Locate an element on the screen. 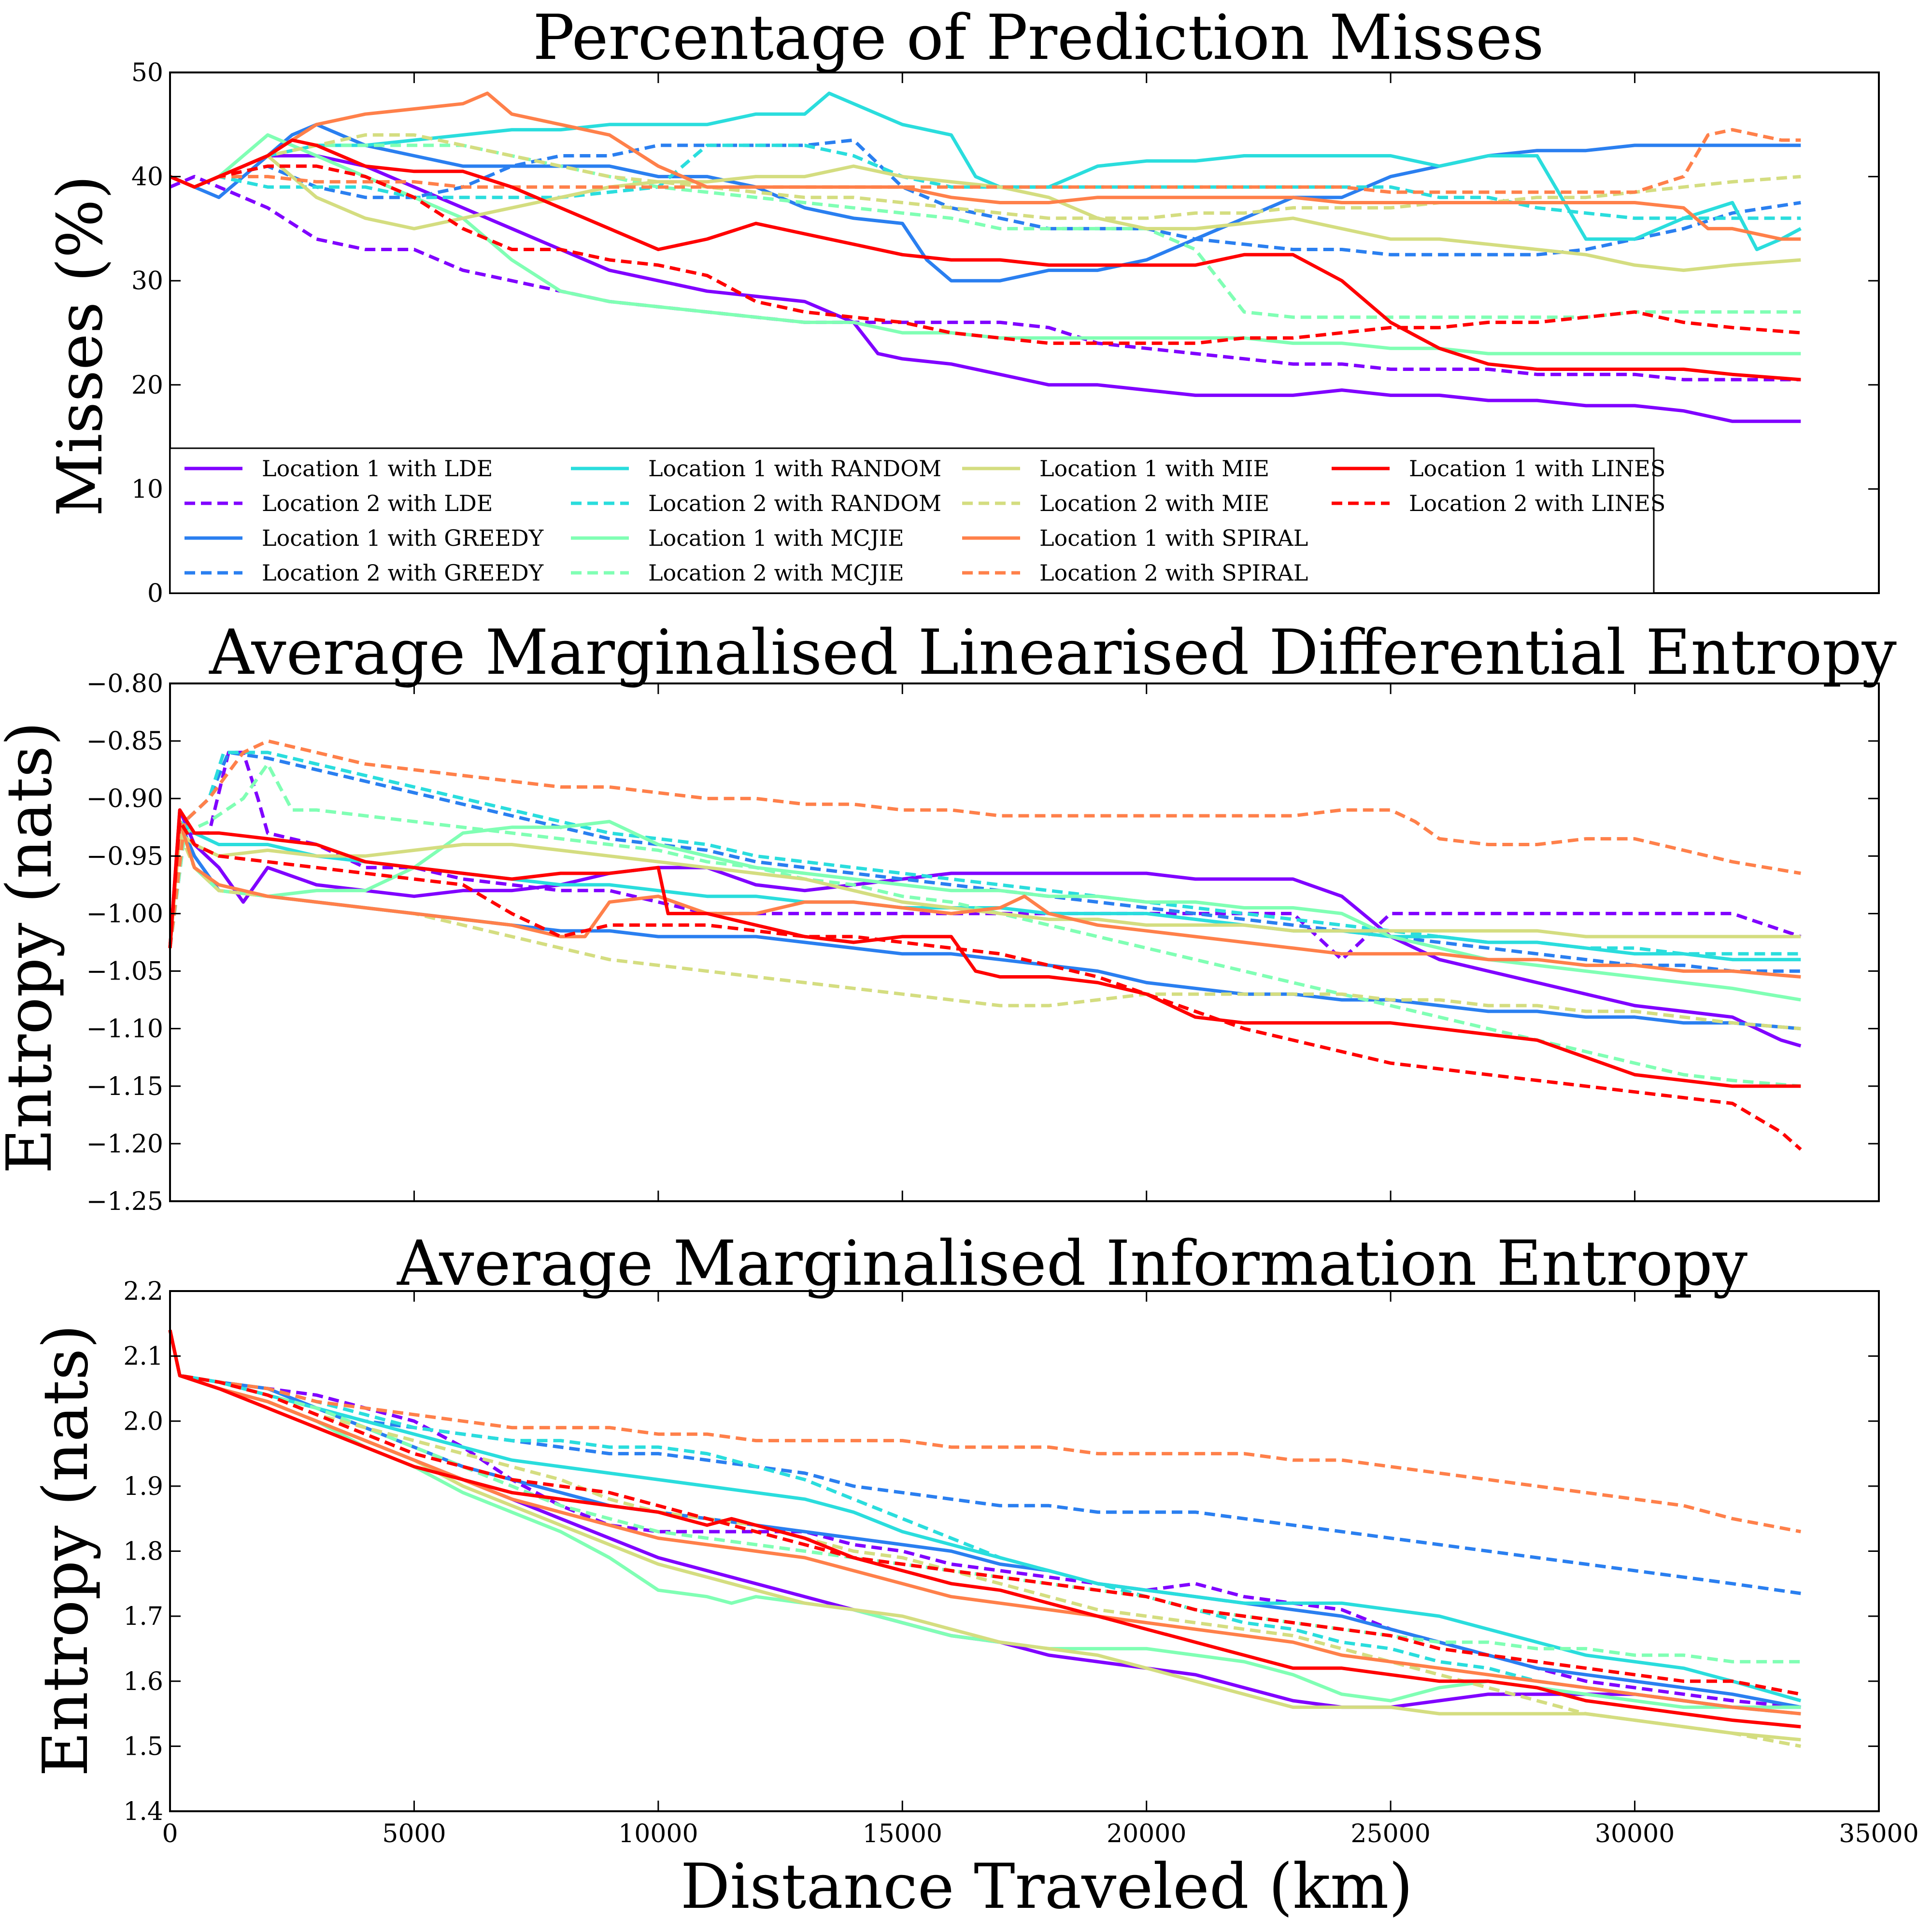  legend-label: Location 2 with MIE is located at coordinates (1154, 503).